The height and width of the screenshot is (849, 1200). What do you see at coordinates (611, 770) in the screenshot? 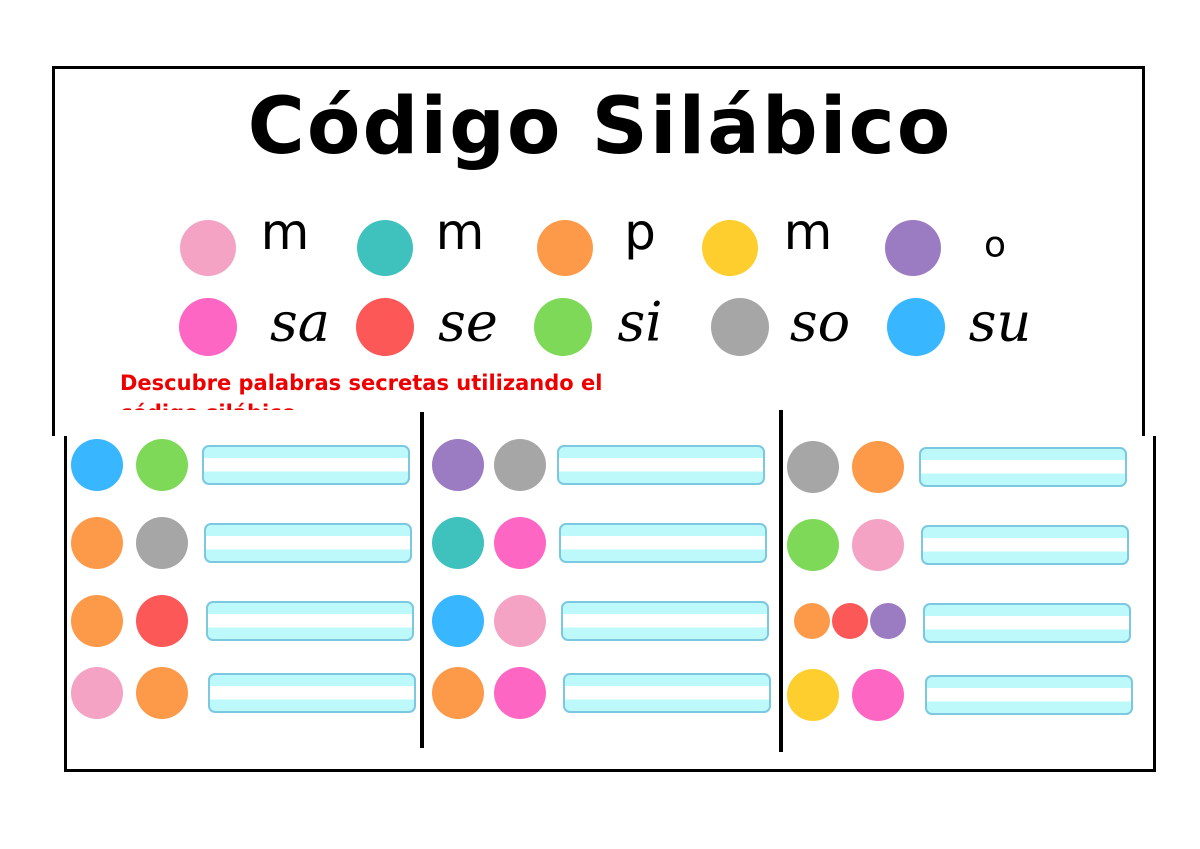
I see `border-bottom` at bounding box center [611, 770].